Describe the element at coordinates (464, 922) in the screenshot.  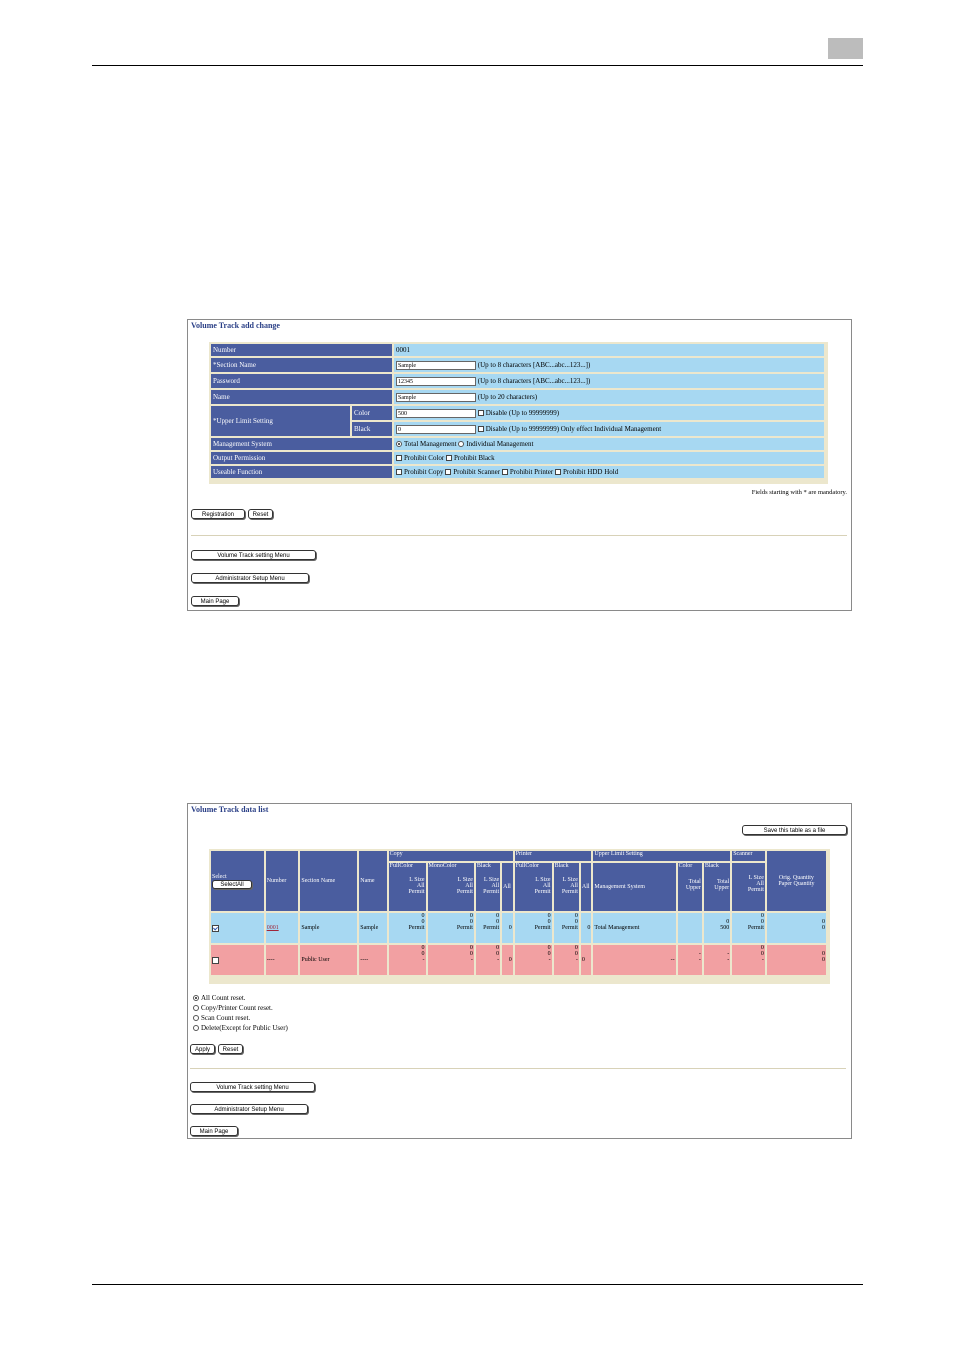
I see `copy-monocolor-cell: 0 0 Permit` at that location.